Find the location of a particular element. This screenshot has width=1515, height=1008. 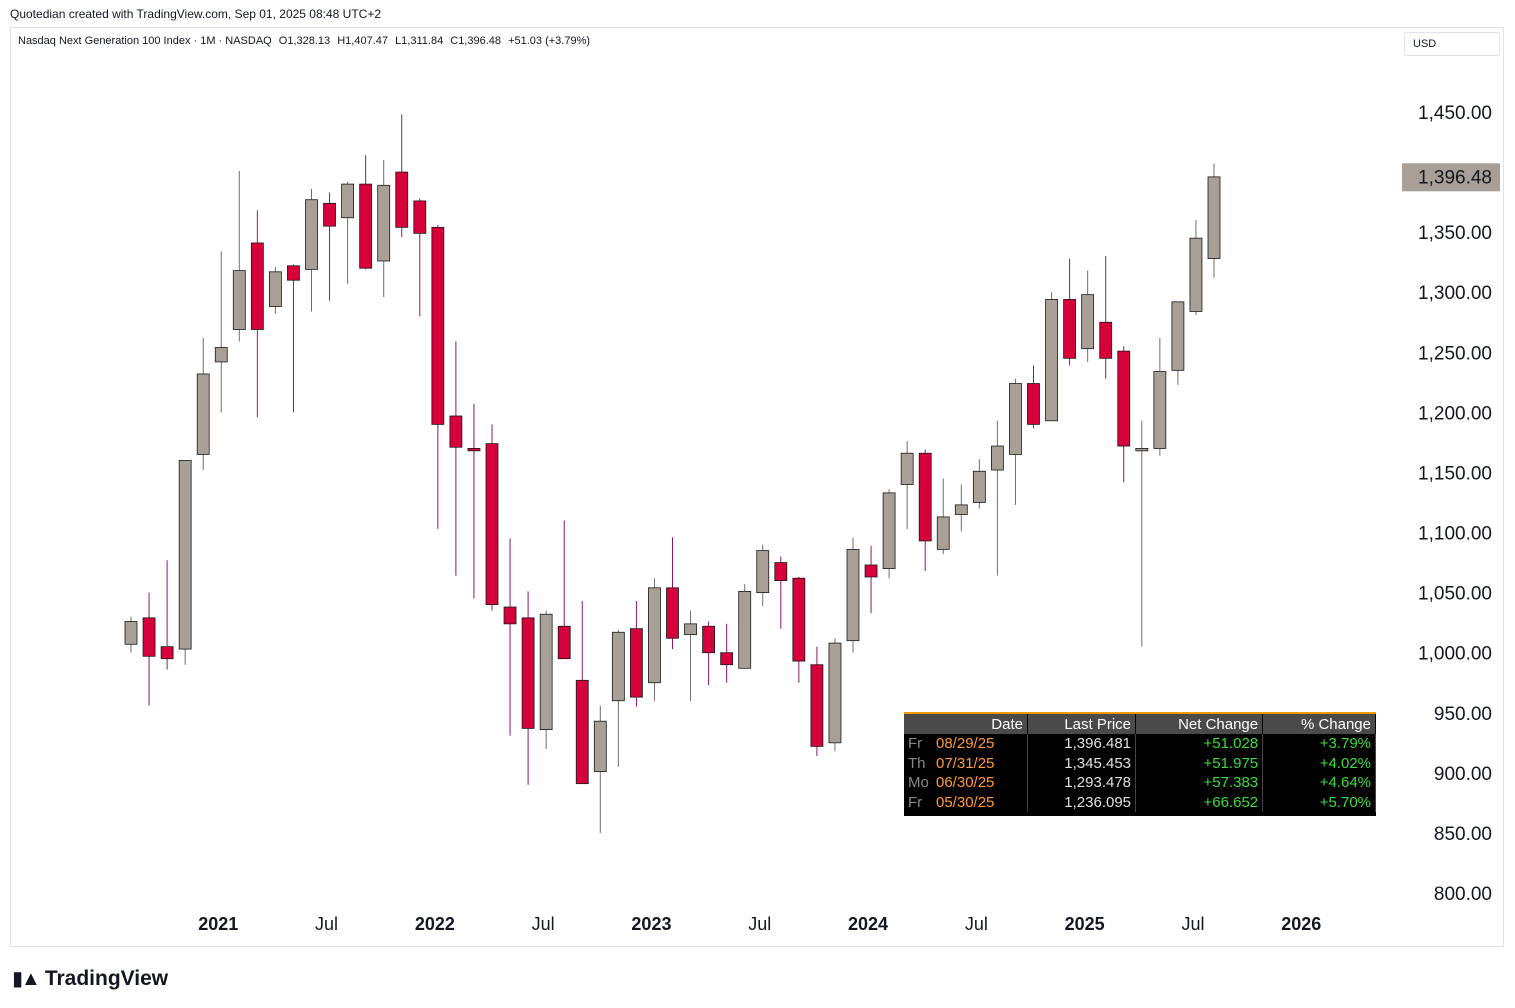

row-weekday: Mo is located at coordinates (918, 783).